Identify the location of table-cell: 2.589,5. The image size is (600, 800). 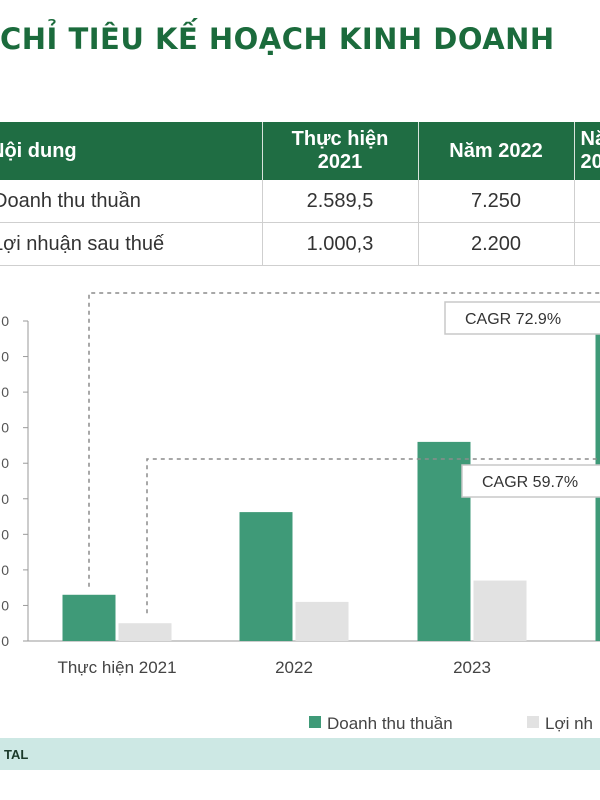
(340, 201).